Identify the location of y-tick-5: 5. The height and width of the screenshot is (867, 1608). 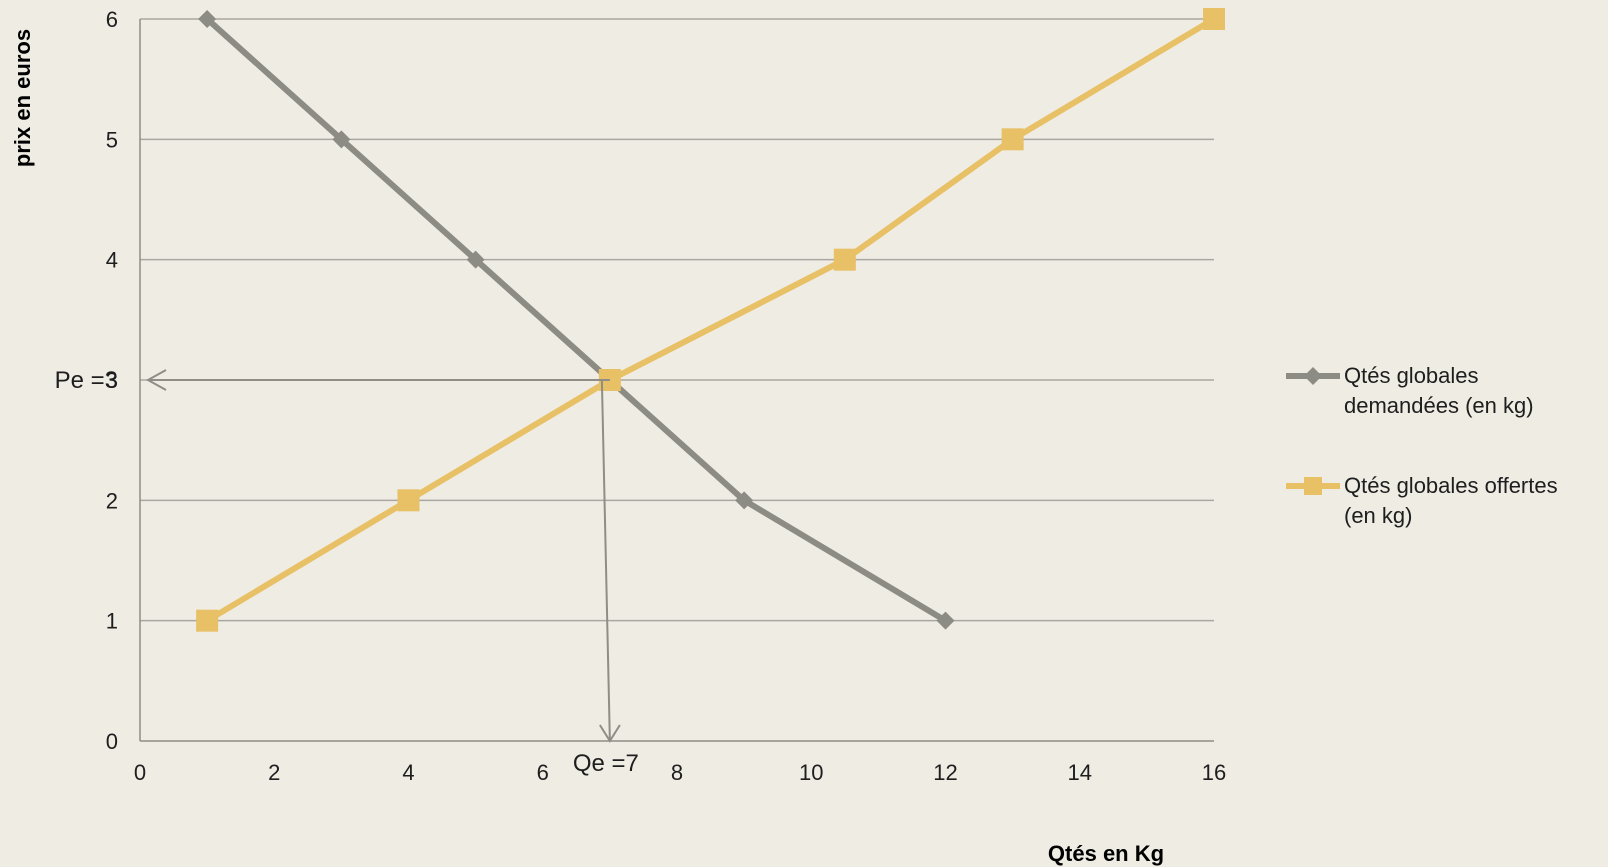
(112, 139).